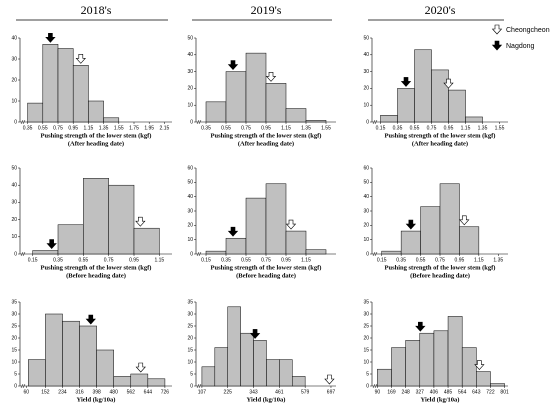 The height and width of the screenshot is (414, 550). What do you see at coordinates (190, 350) in the screenshot?
I see `y-tick-label: 15` at bounding box center [190, 350].